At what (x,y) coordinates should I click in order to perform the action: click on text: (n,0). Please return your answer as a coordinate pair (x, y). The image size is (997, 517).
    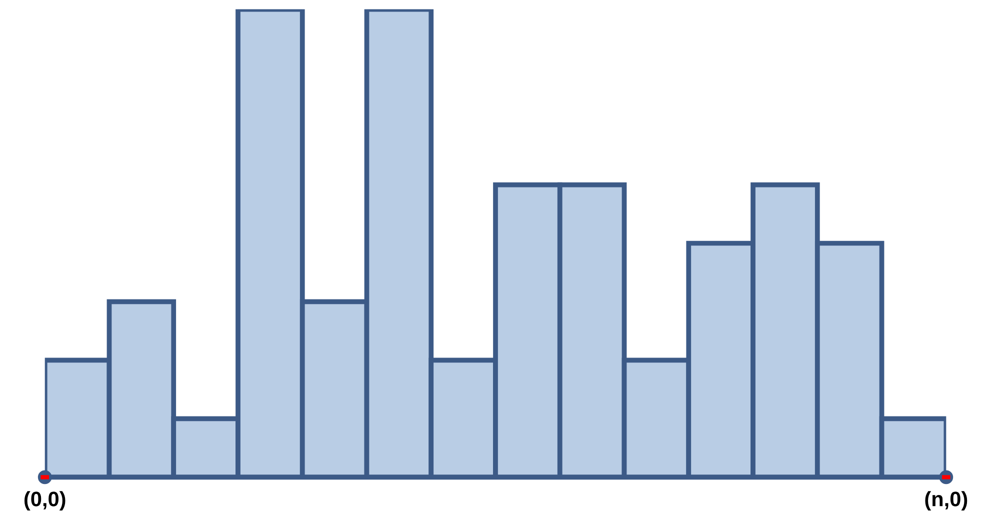
    Looking at the image, I should click on (946, 500).